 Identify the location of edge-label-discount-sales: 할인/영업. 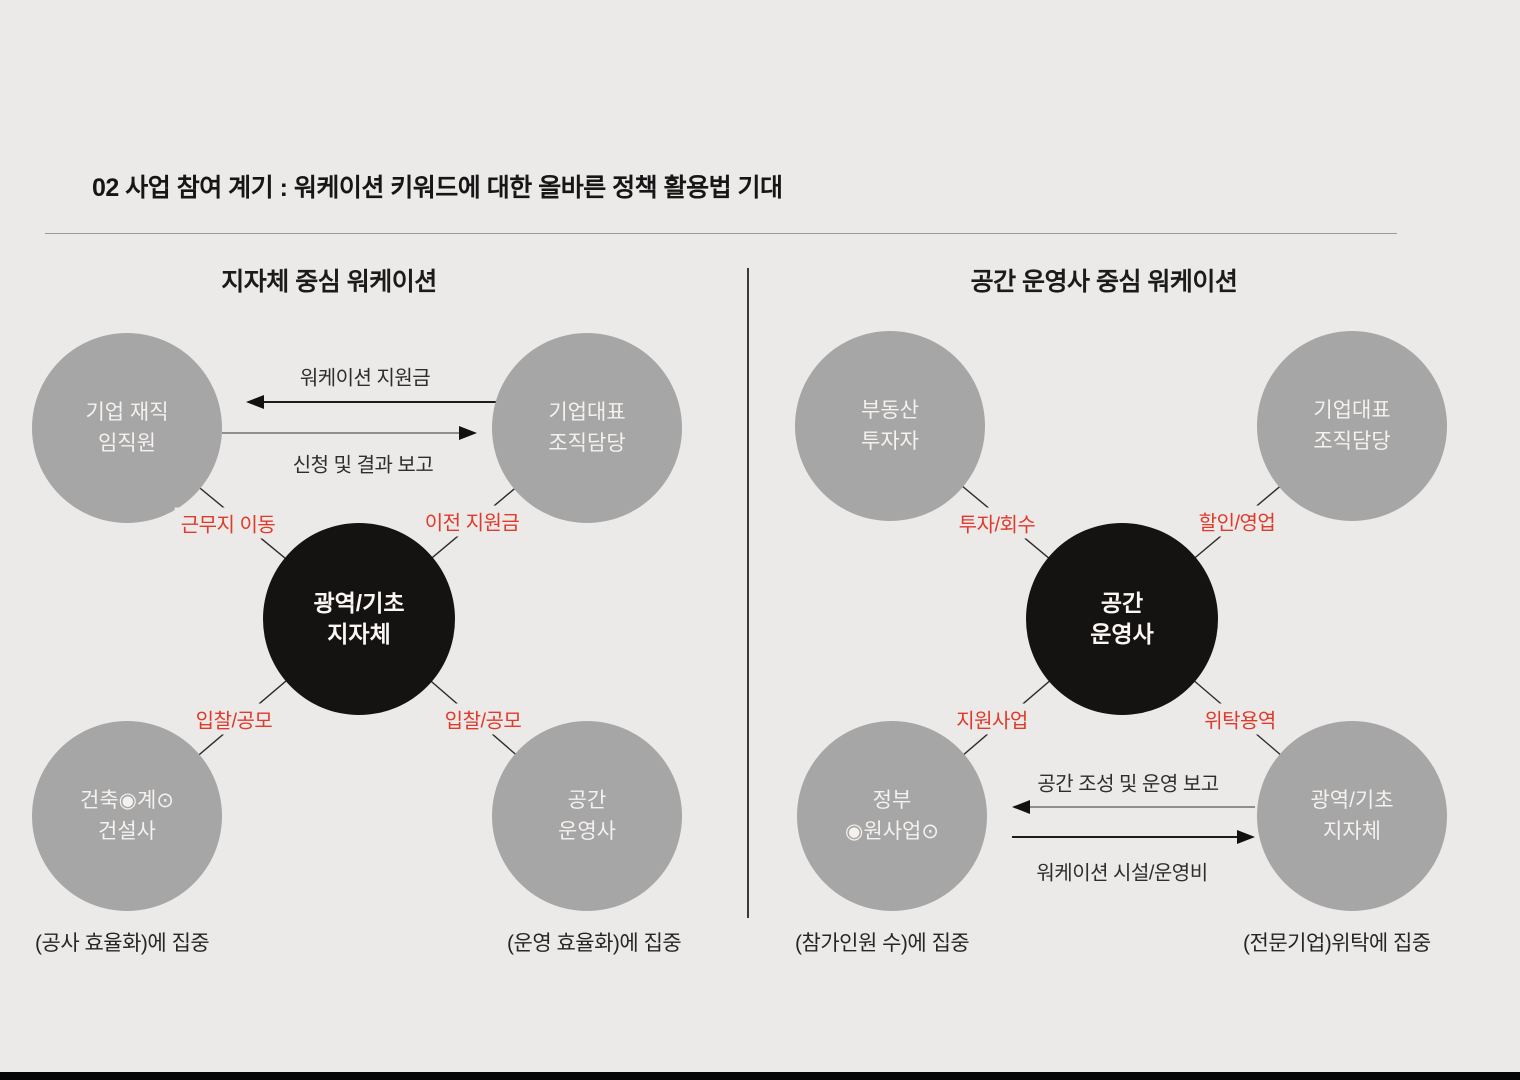
(1237, 521).